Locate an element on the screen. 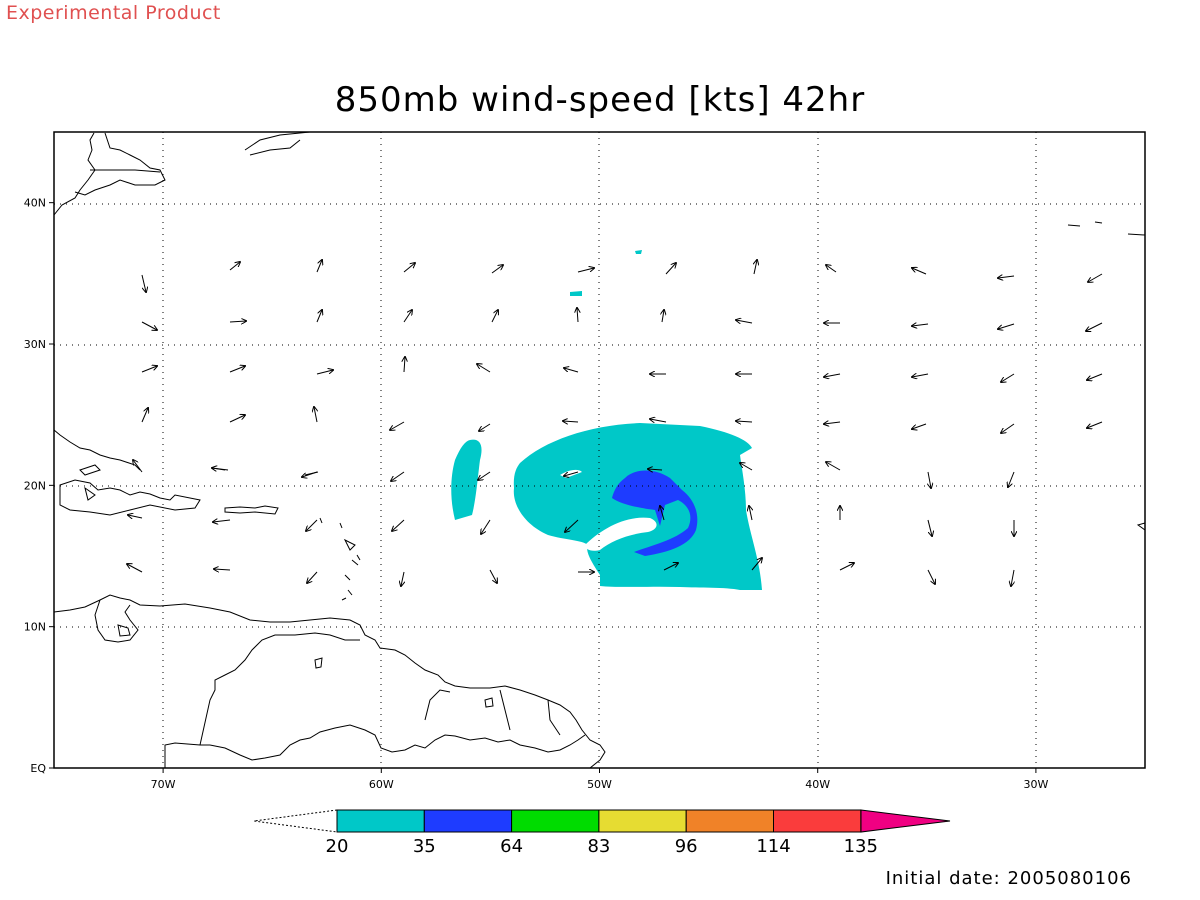  colorbar-label: 83 is located at coordinates (598, 846).